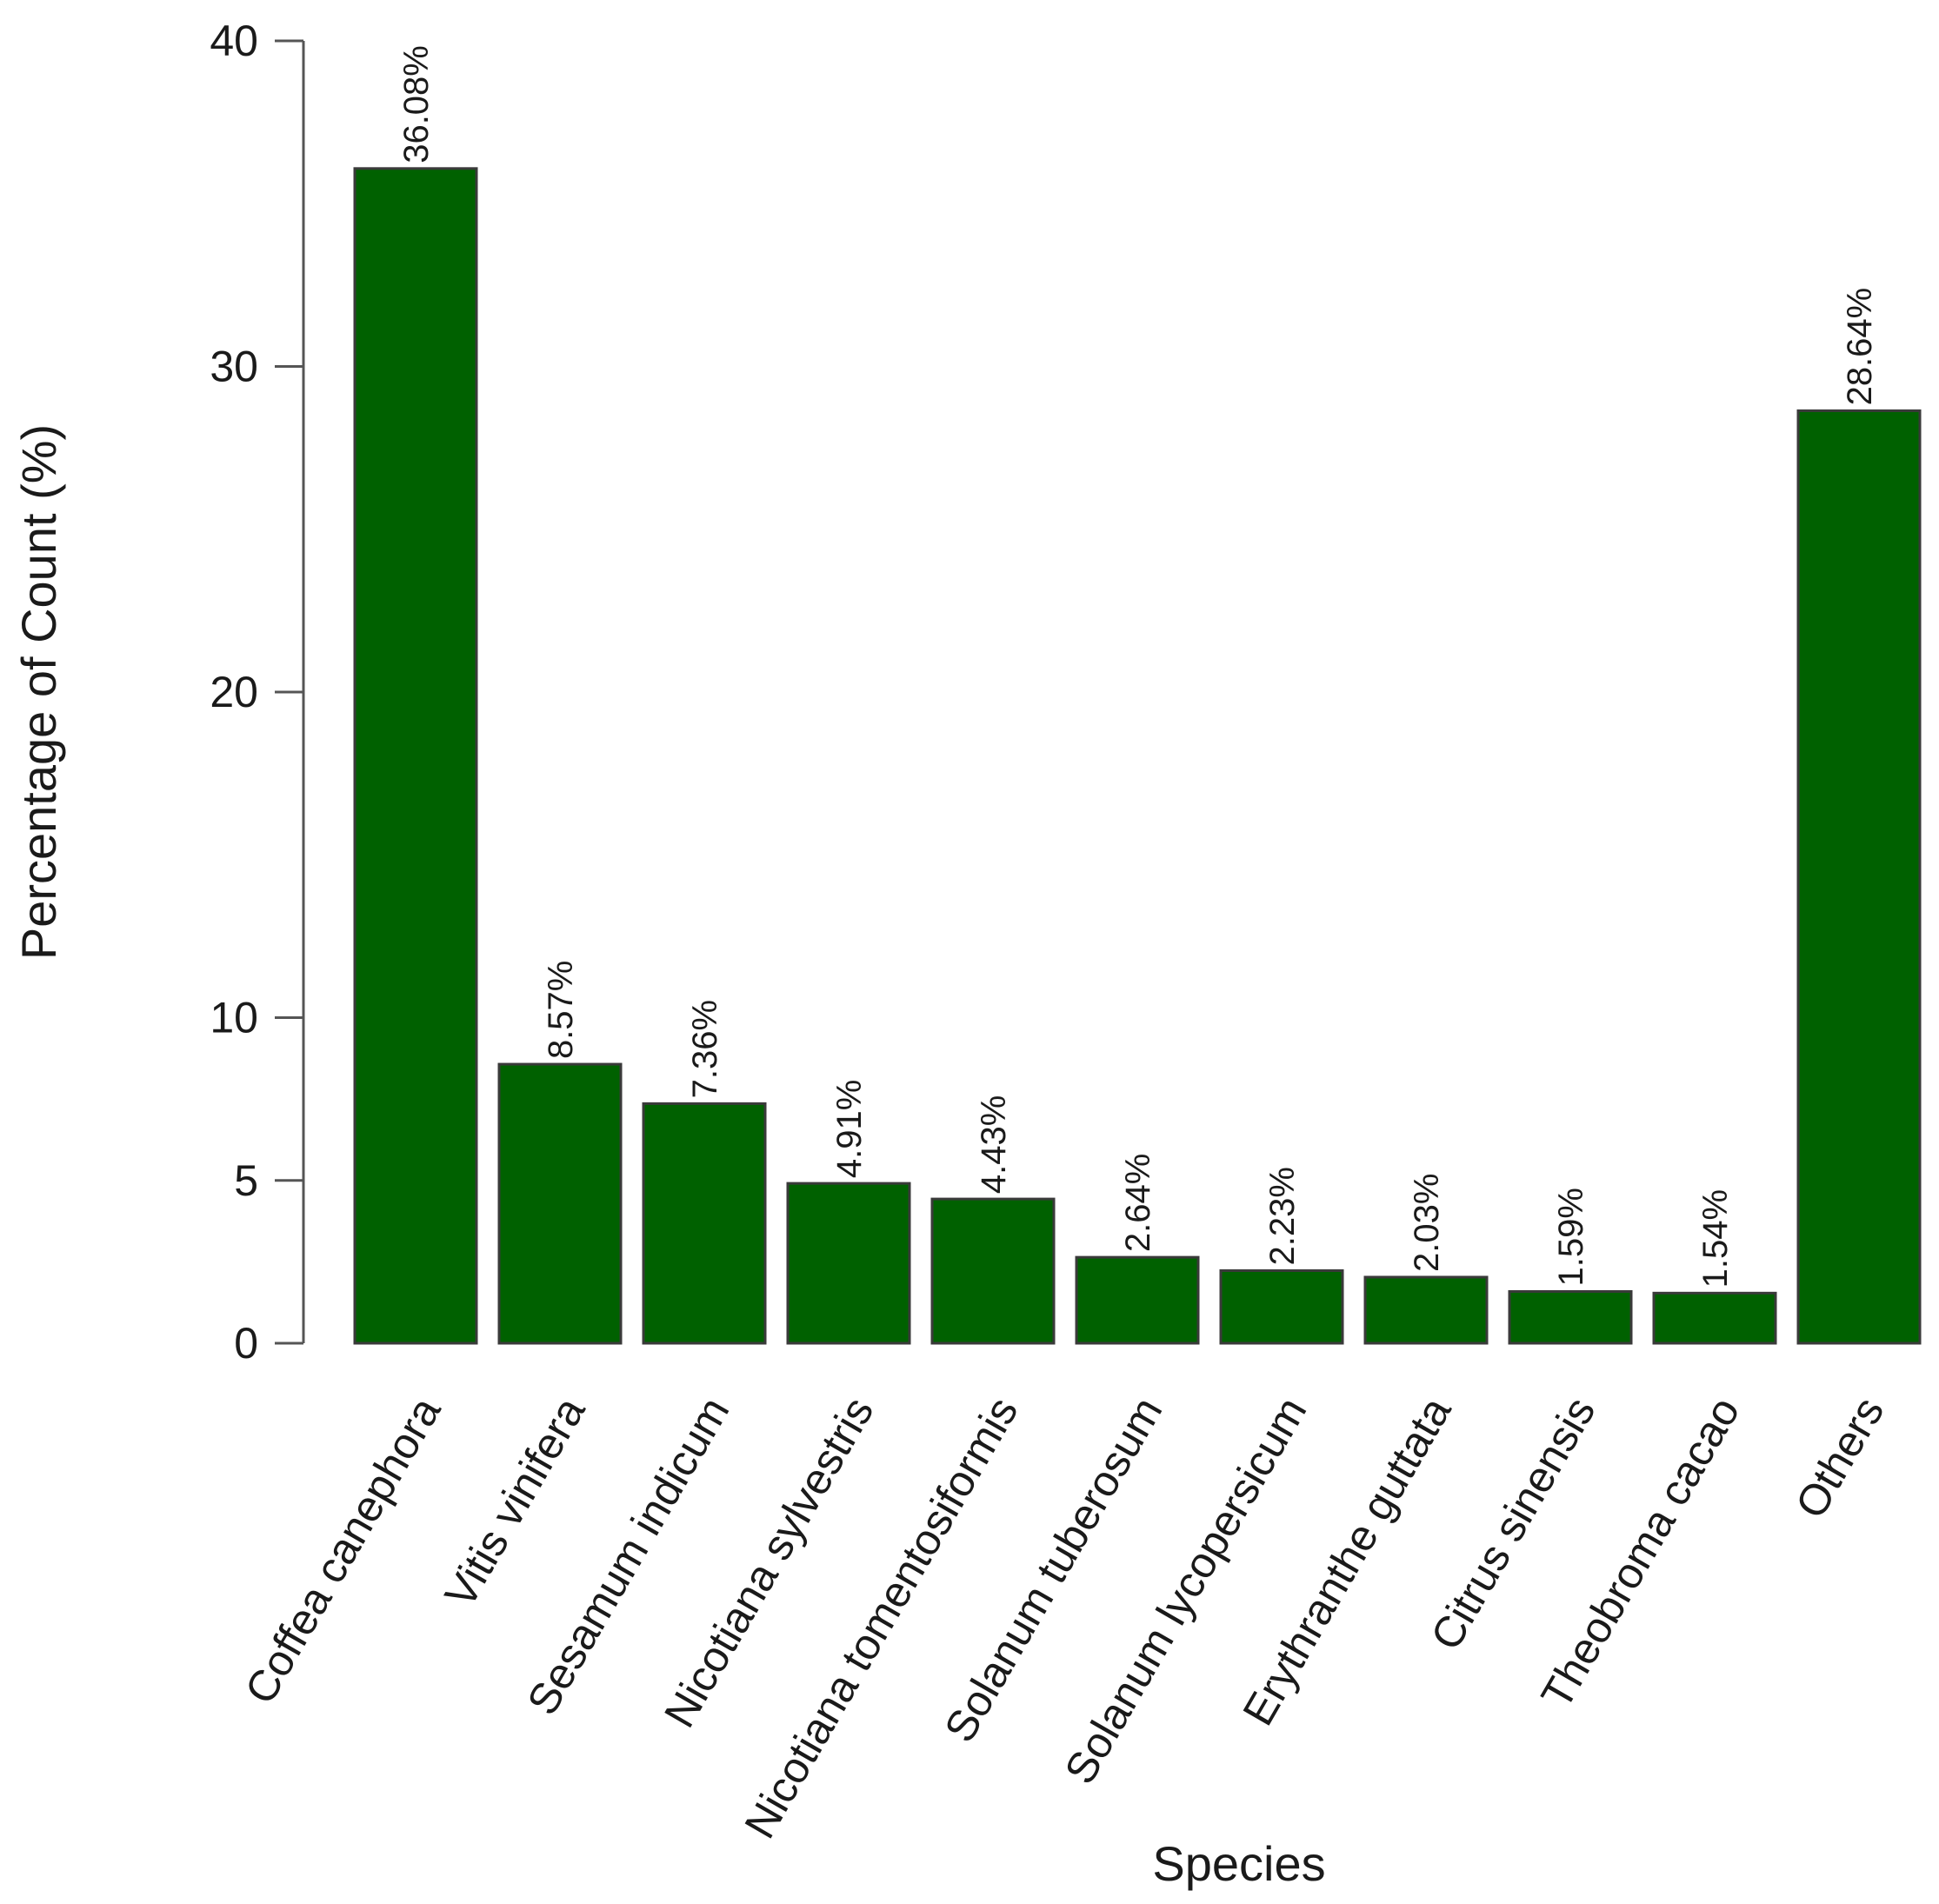  Describe the element at coordinates (994, 1144) in the screenshot. I see `bar-value-label: 4.43%` at that location.